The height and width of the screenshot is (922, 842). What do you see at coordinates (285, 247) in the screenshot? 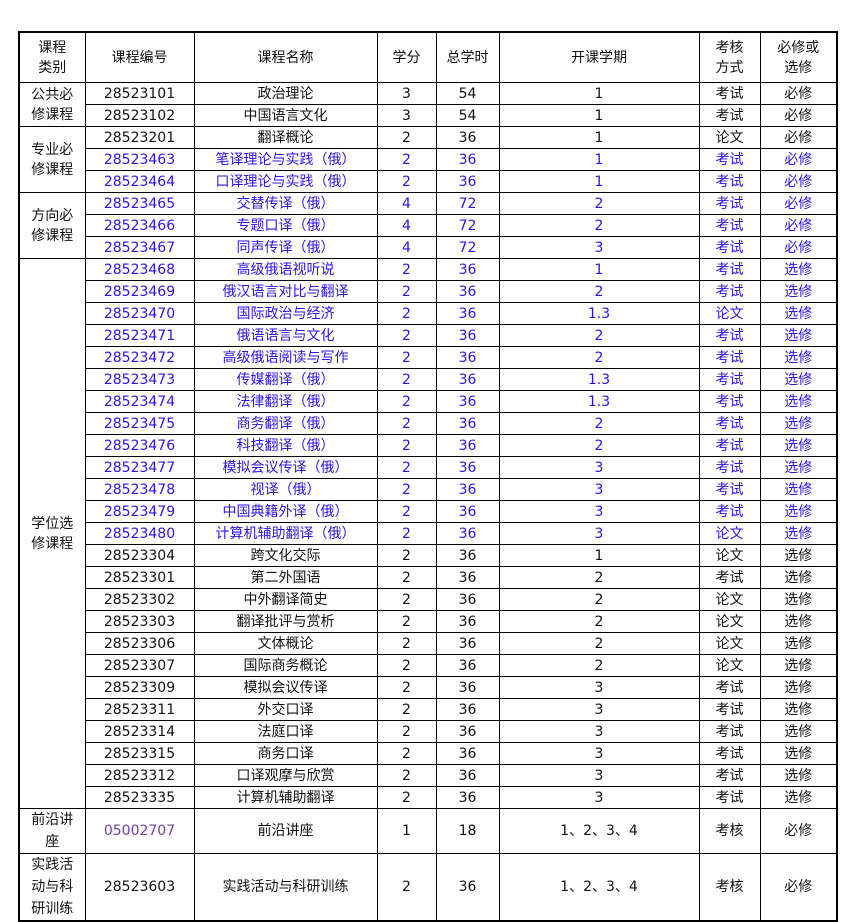
I see `cell-name: 同声传译（俄）` at bounding box center [285, 247].